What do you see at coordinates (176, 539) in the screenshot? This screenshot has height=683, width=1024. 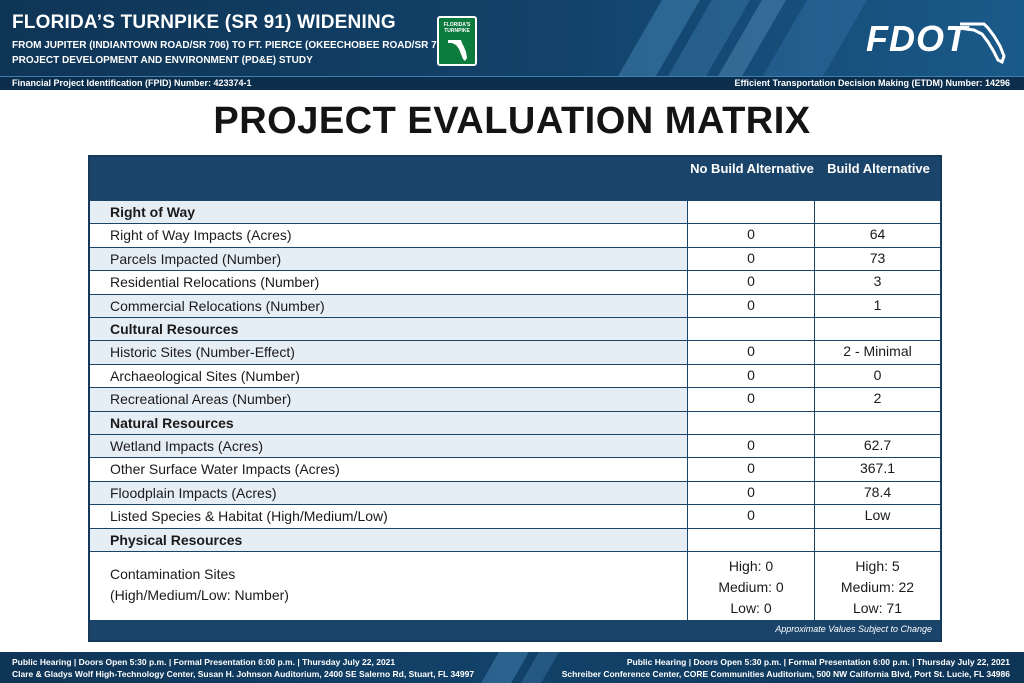 I see `section-label: Physical Resources` at bounding box center [176, 539].